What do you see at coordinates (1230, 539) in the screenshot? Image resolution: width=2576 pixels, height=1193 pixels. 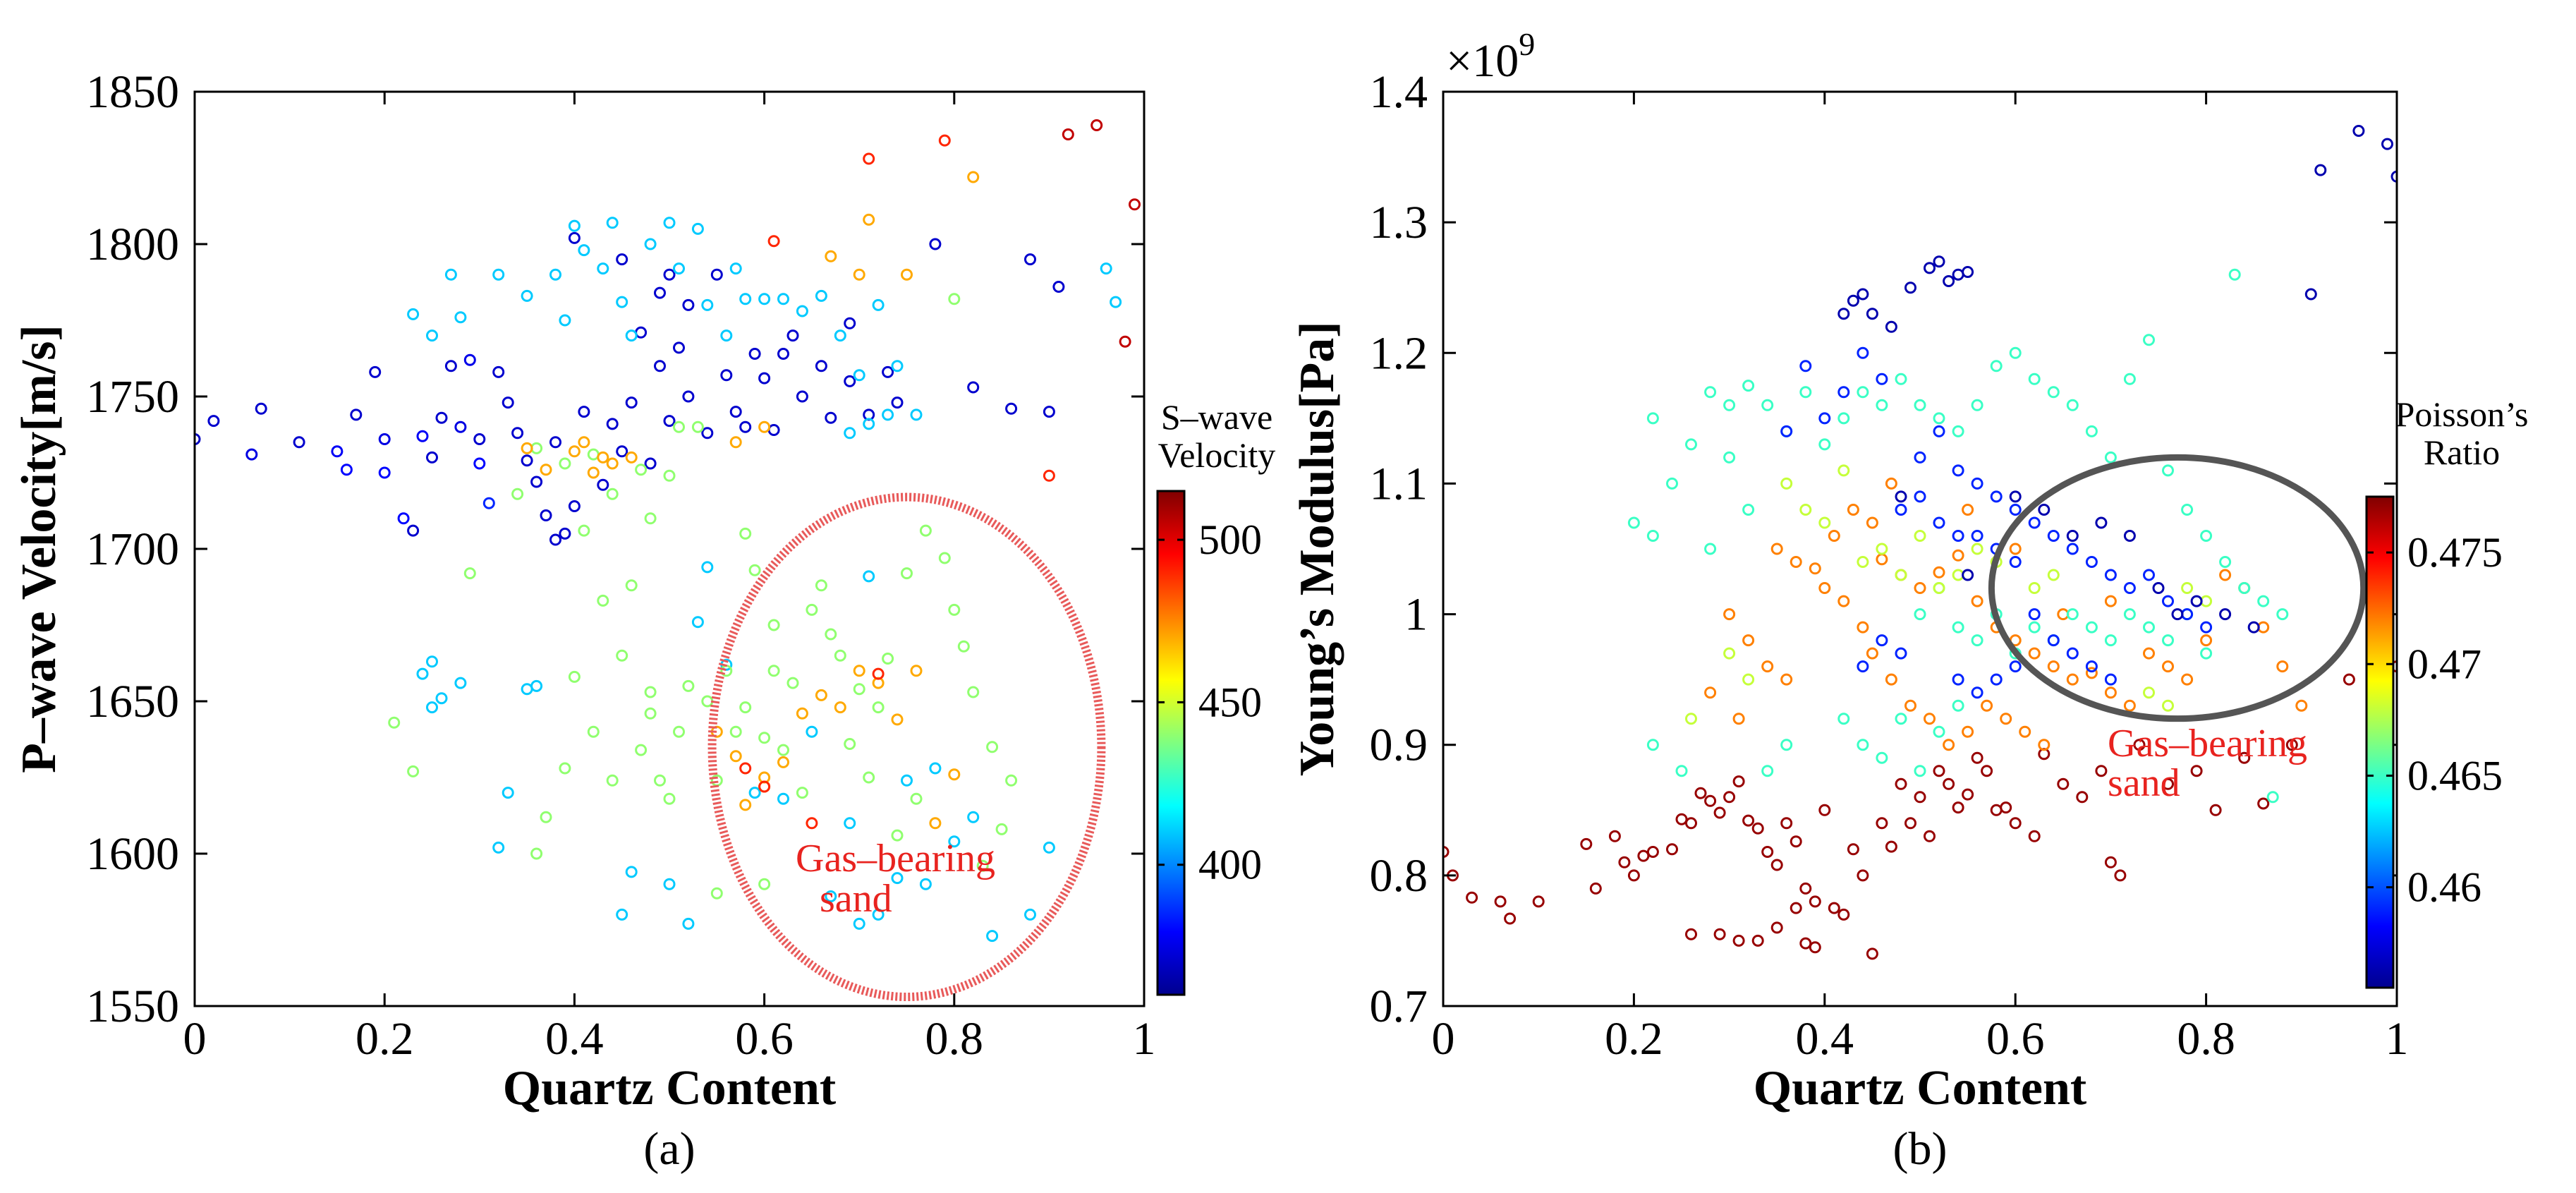 I see `panel-a-colorbar-tick-label: 500` at bounding box center [1230, 539].